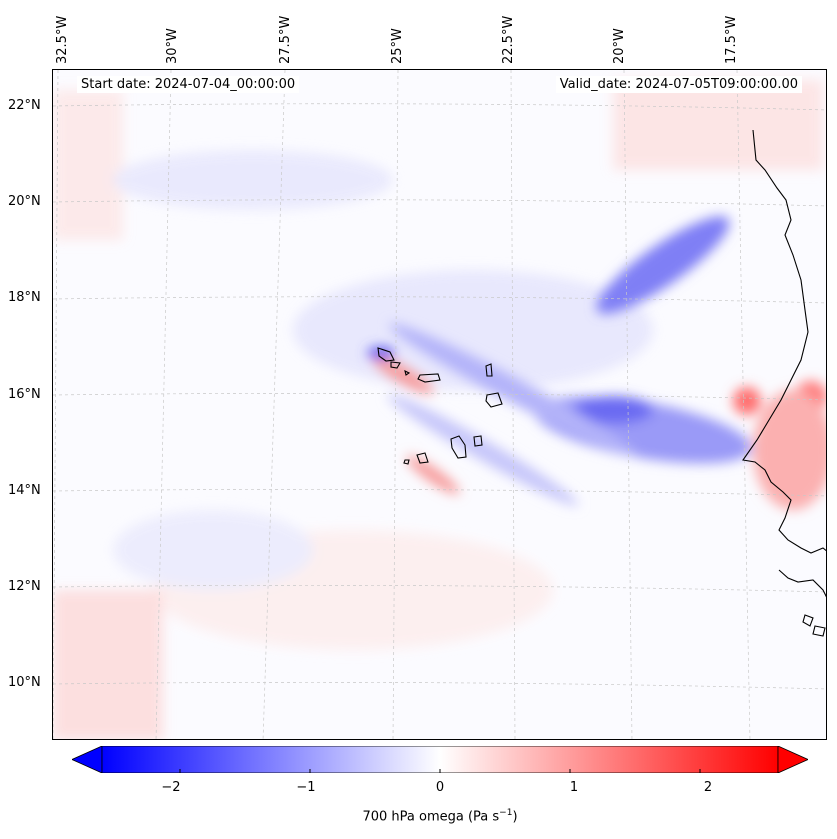 Image resolution: width=837 pixels, height=839 pixels. Describe the element at coordinates (494, 400) in the screenshot. I see `island-boa-vista` at that location.